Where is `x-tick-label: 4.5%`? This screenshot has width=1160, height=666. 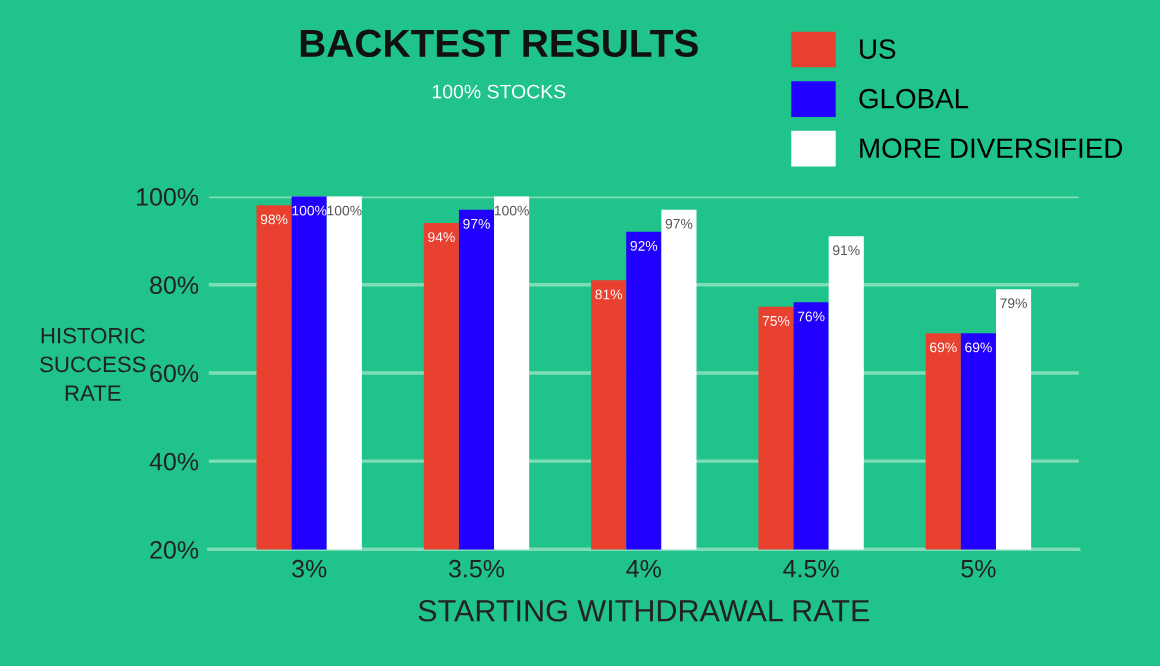 x-tick-label: 4.5% is located at coordinates (811, 568).